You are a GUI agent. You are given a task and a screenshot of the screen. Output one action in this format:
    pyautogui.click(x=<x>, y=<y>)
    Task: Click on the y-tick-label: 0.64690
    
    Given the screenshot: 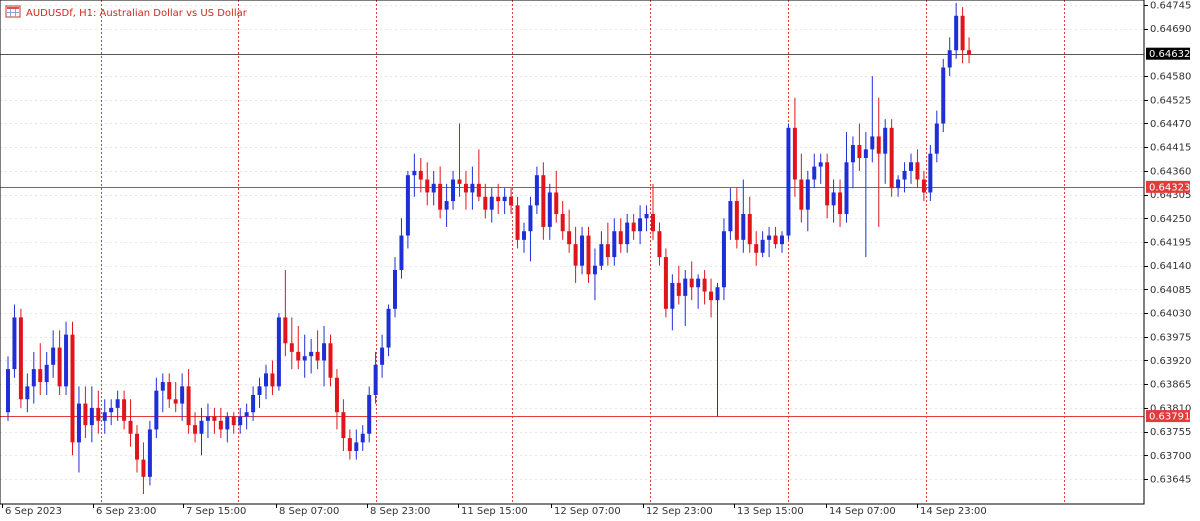 What is the action you would take?
    pyautogui.click(x=1170, y=29)
    